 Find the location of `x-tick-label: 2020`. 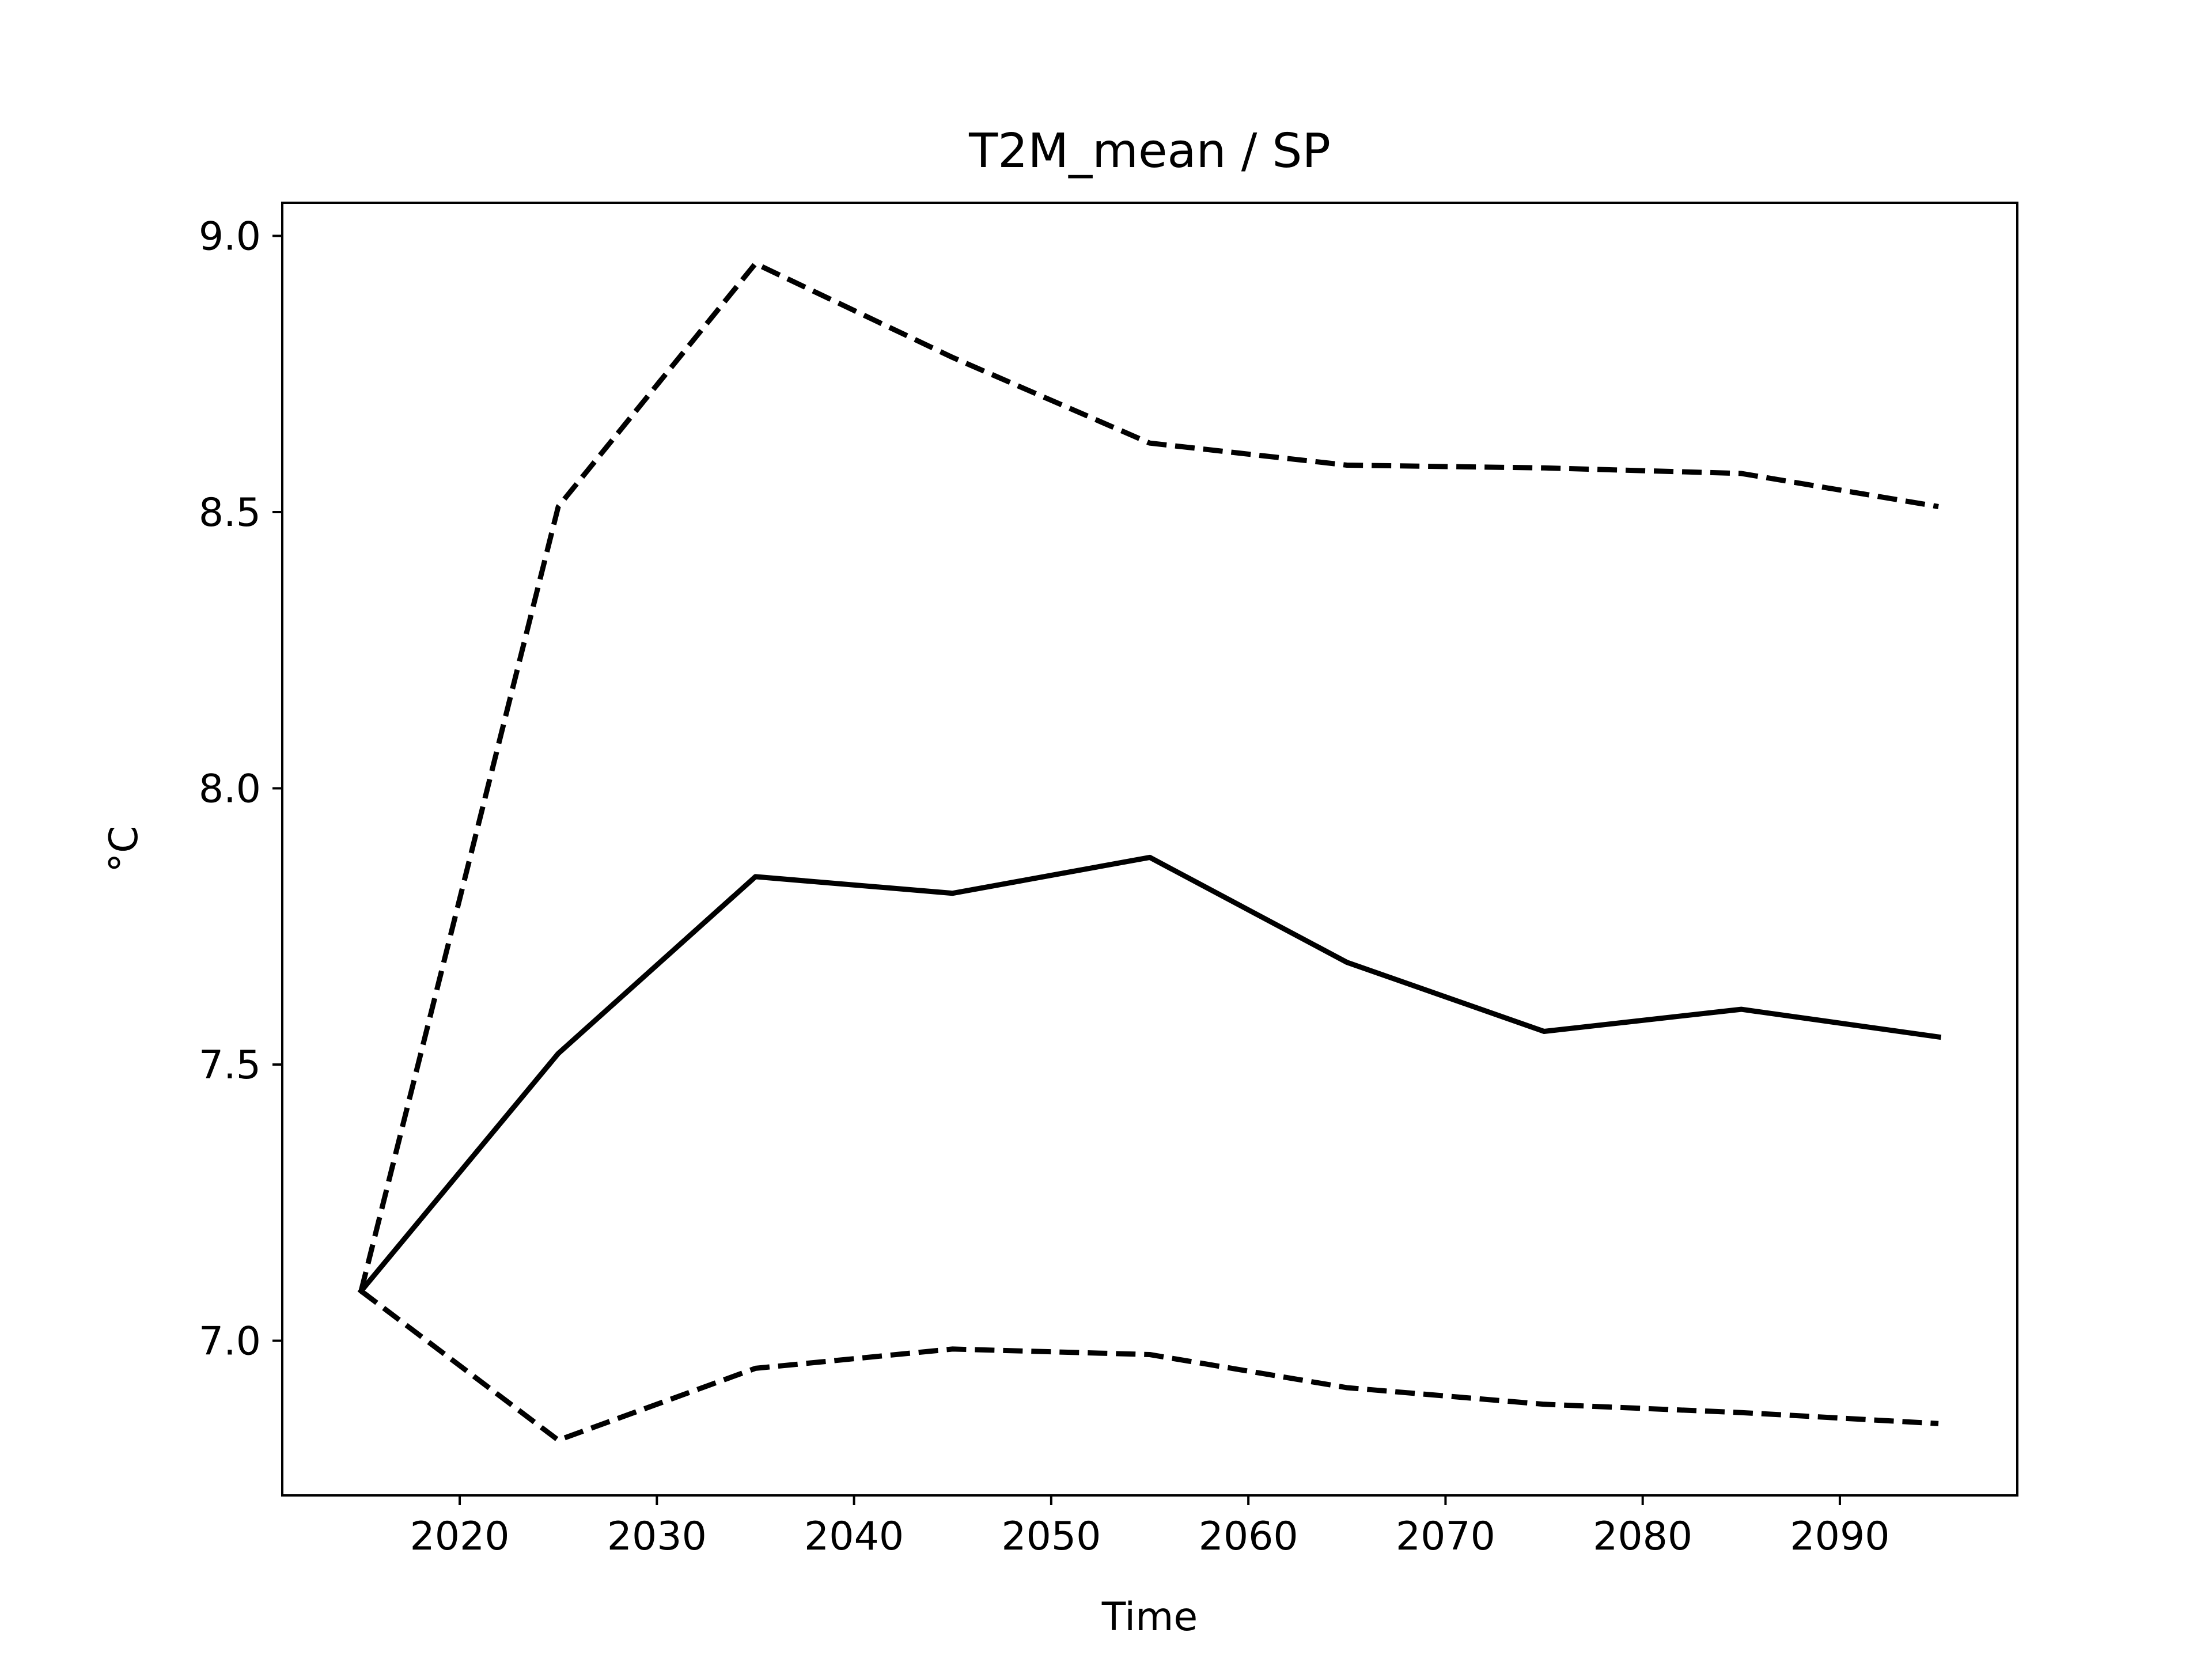

x-tick-label: 2020 is located at coordinates (460, 1536).